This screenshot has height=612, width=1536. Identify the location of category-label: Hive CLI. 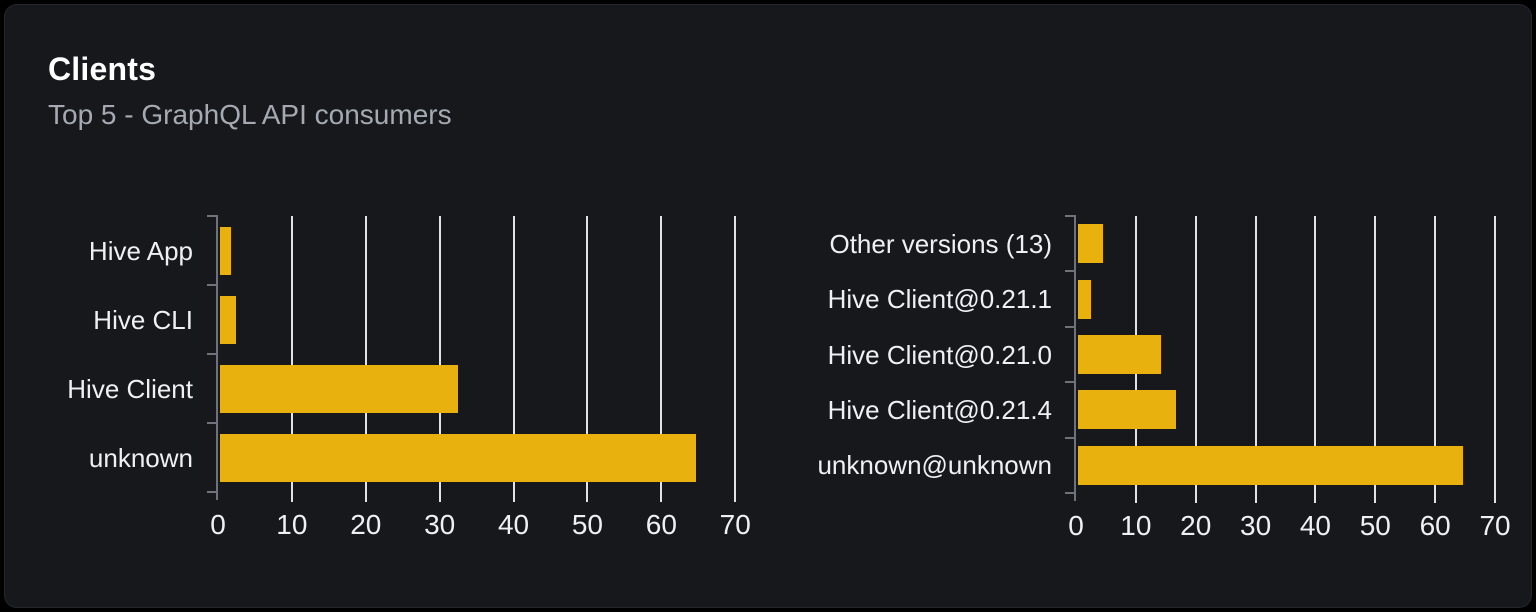
(143, 319).